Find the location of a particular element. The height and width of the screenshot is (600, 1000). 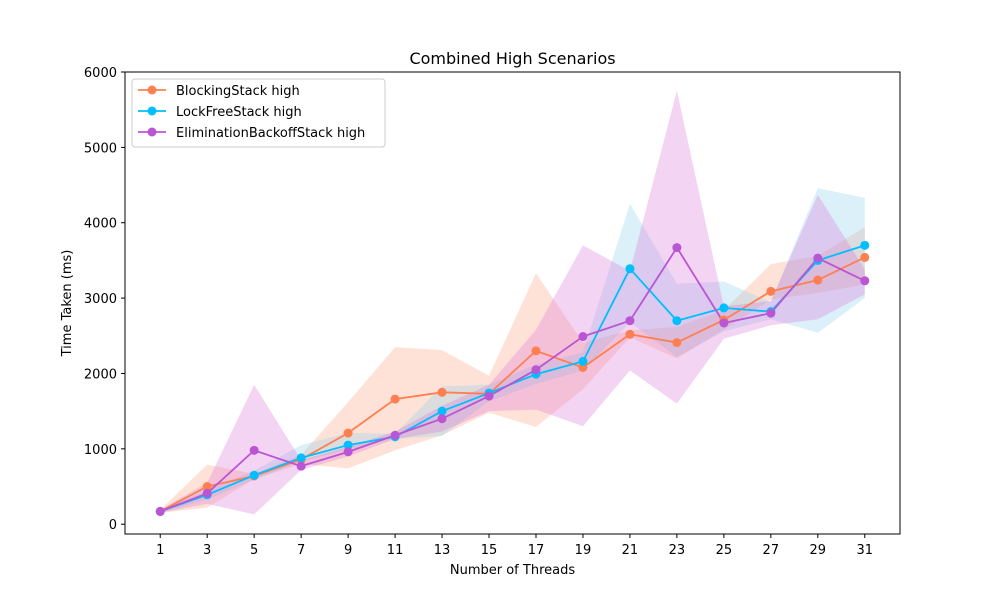

x-tick-label: 25 is located at coordinates (724, 550).